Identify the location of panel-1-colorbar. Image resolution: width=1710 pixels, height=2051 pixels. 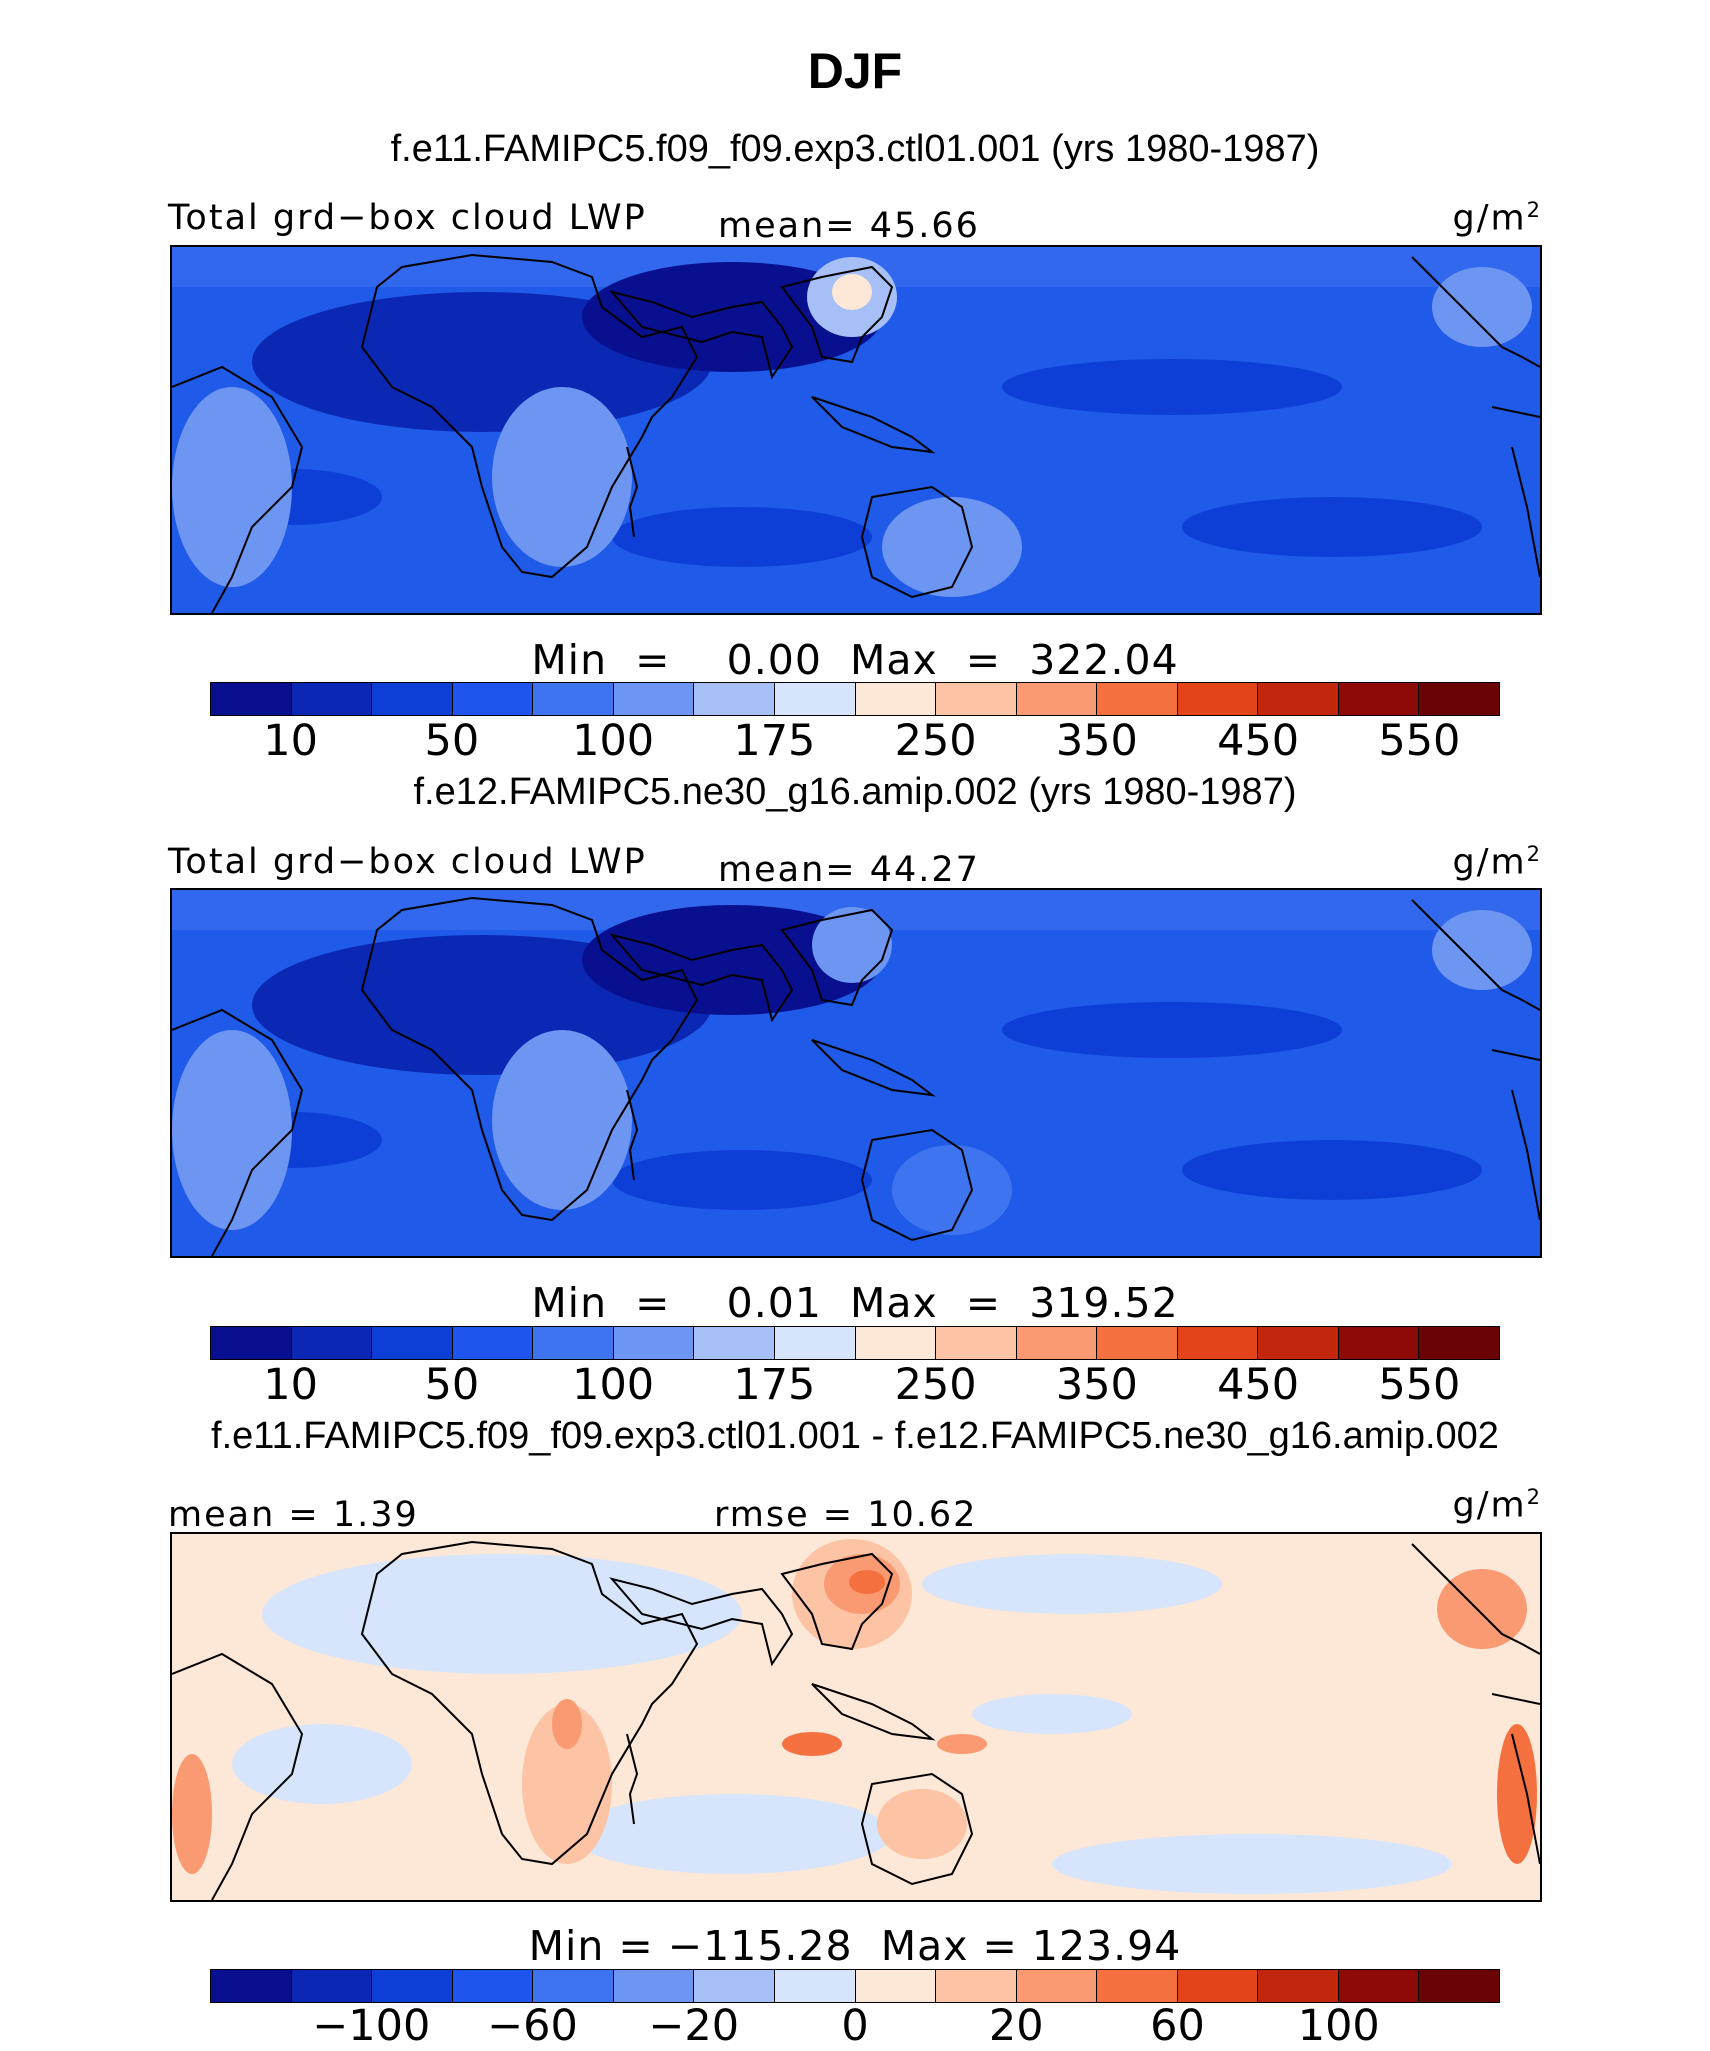
(855, 699).